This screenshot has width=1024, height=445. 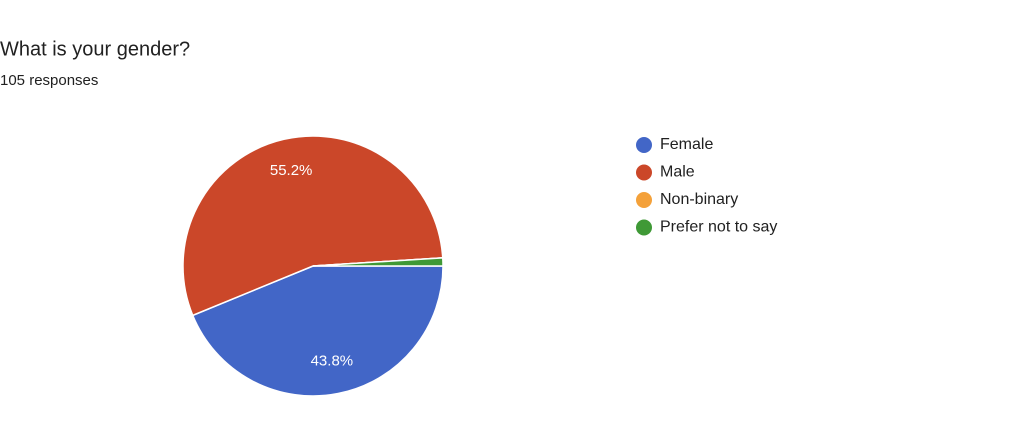 I want to click on chart-title: What is your gender?, so click(x=95, y=49).